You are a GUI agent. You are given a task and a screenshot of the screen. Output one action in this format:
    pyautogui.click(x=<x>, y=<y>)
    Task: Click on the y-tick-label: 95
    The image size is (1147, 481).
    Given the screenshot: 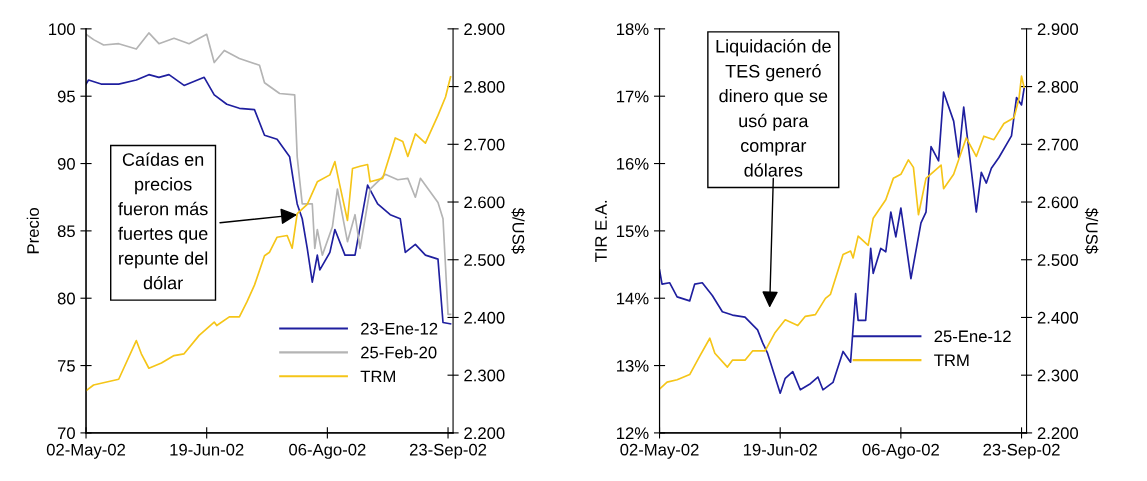 What is the action you would take?
    pyautogui.click(x=66, y=96)
    